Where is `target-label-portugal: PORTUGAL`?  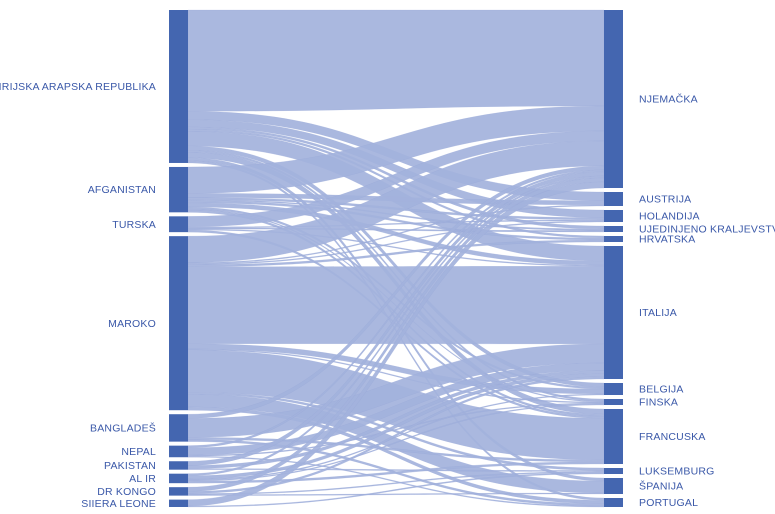 target-label-portugal: PORTUGAL is located at coordinates (668, 503).